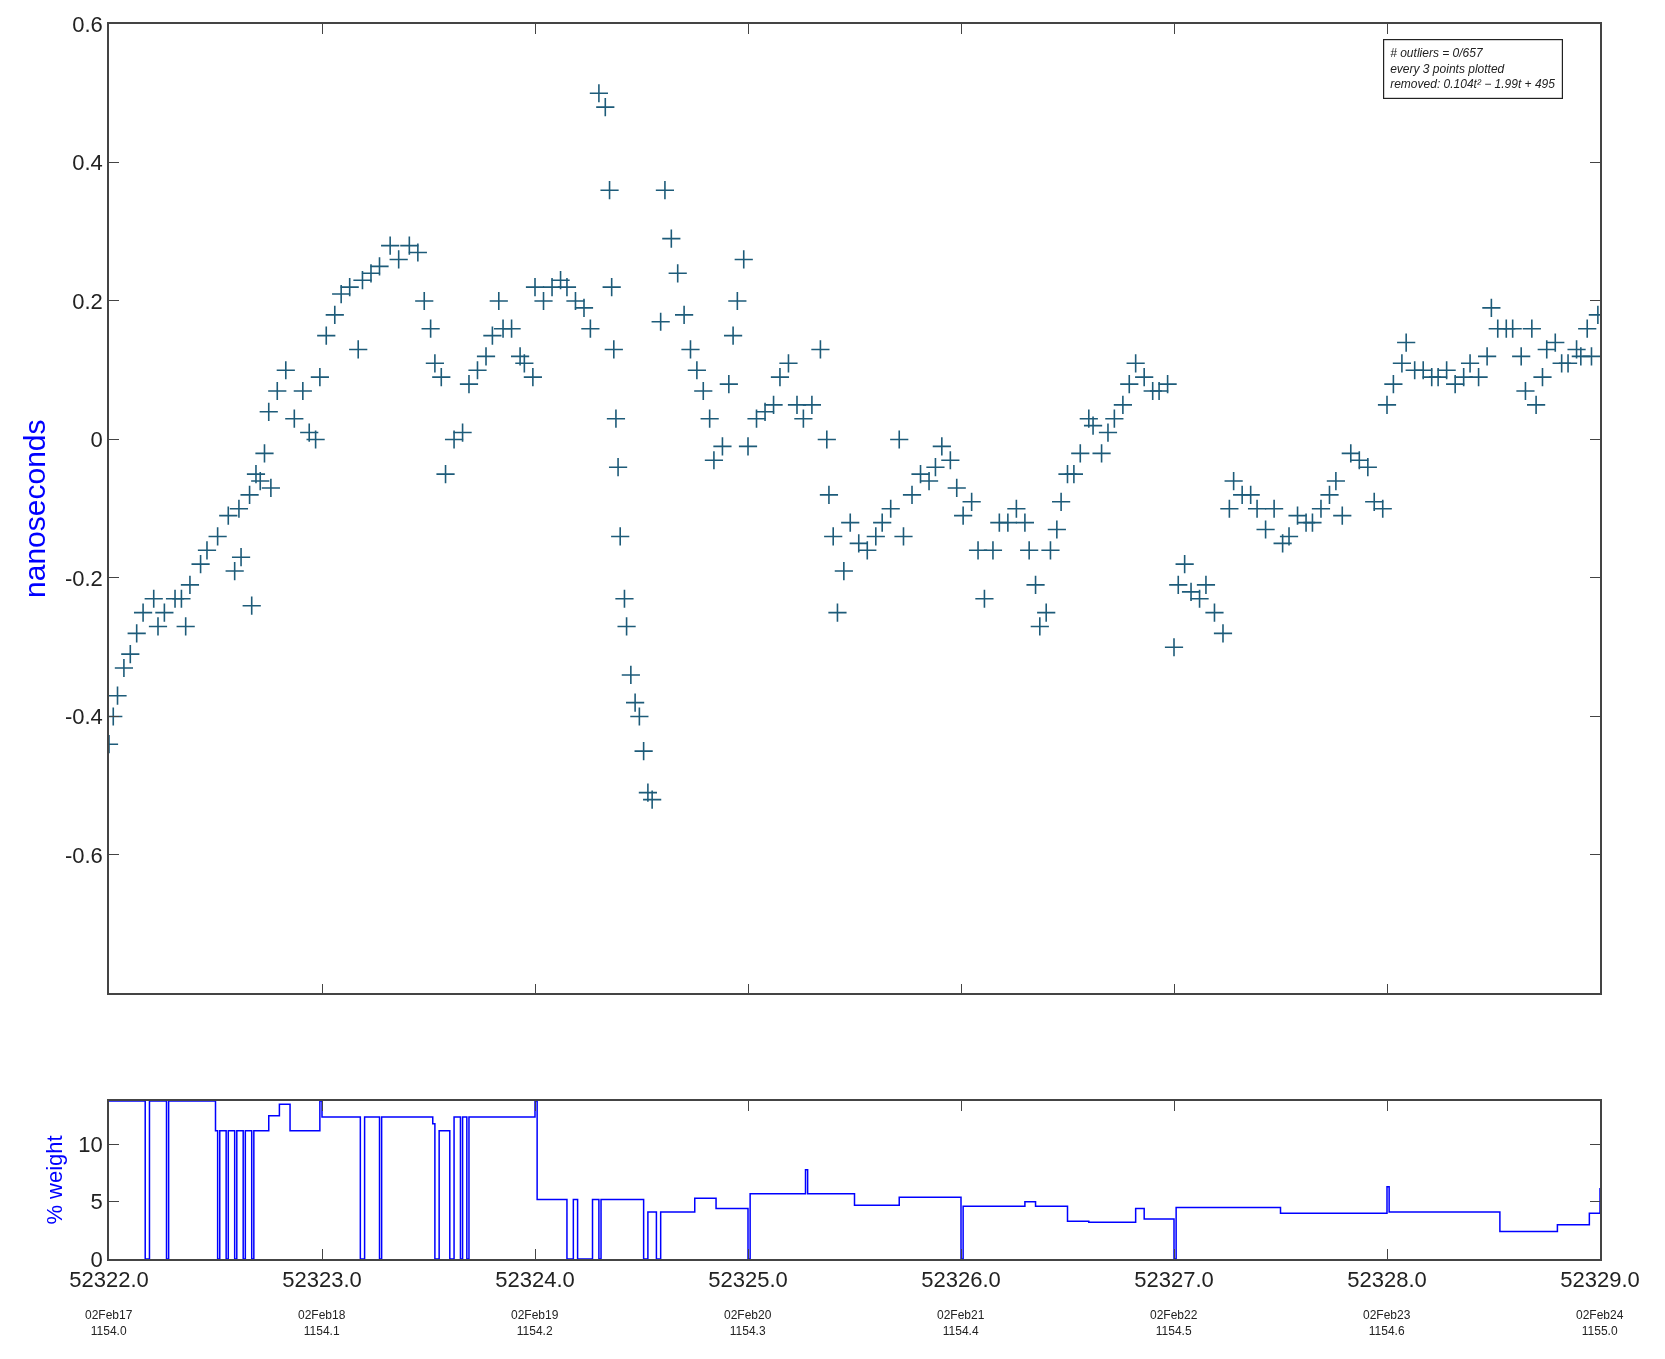 This screenshot has height=1359, width=1665. I want to click on x-tick-label: 52329.0, so click(1600, 1280).